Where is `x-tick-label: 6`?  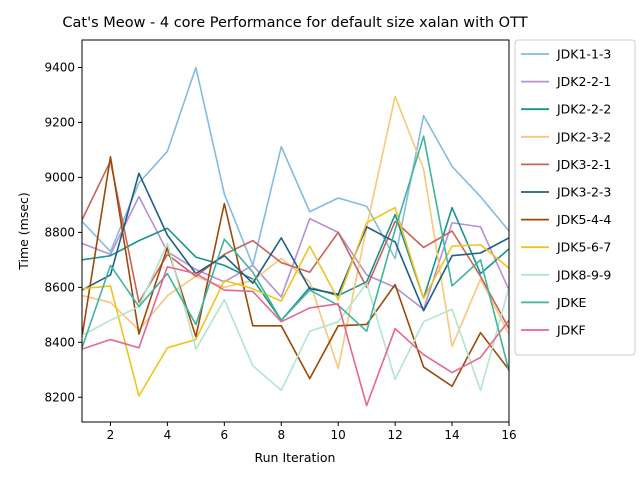
x-tick-label: 6 is located at coordinates (225, 435).